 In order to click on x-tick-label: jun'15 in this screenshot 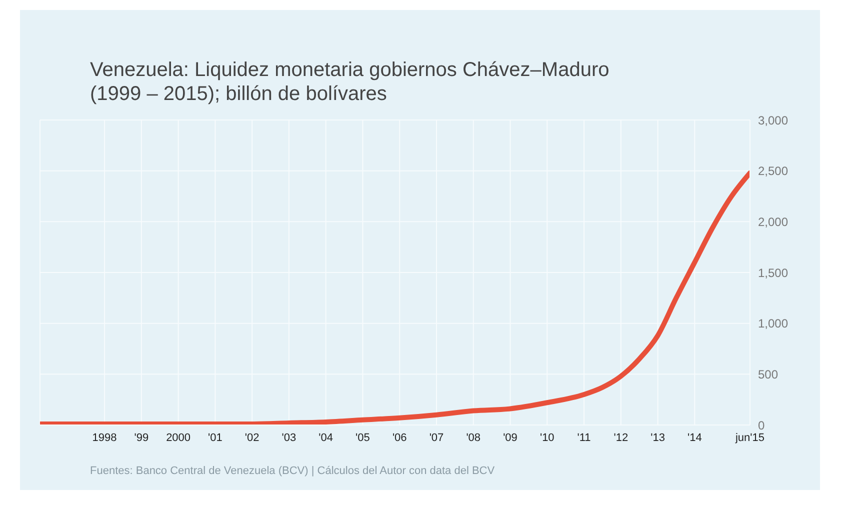, I will do `click(749, 438)`.